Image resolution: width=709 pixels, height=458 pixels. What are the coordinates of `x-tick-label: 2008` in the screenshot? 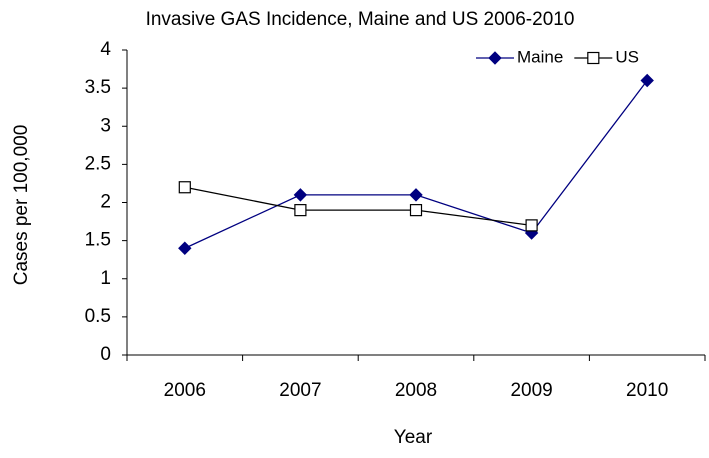 It's located at (416, 390).